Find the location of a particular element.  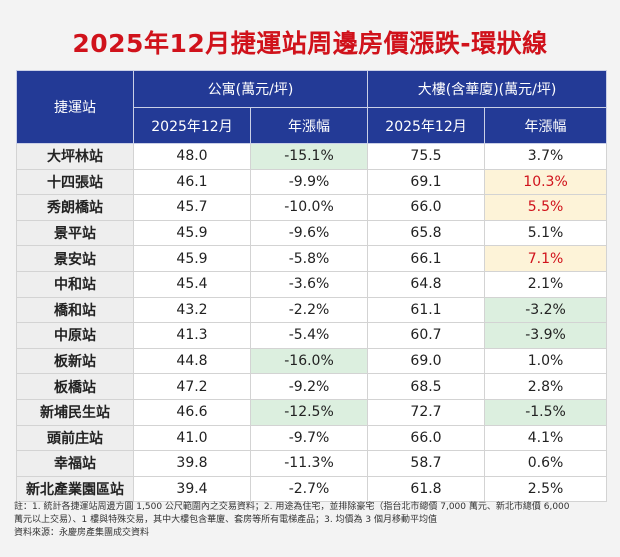

bld-change-cell: 5.1% is located at coordinates (546, 233).